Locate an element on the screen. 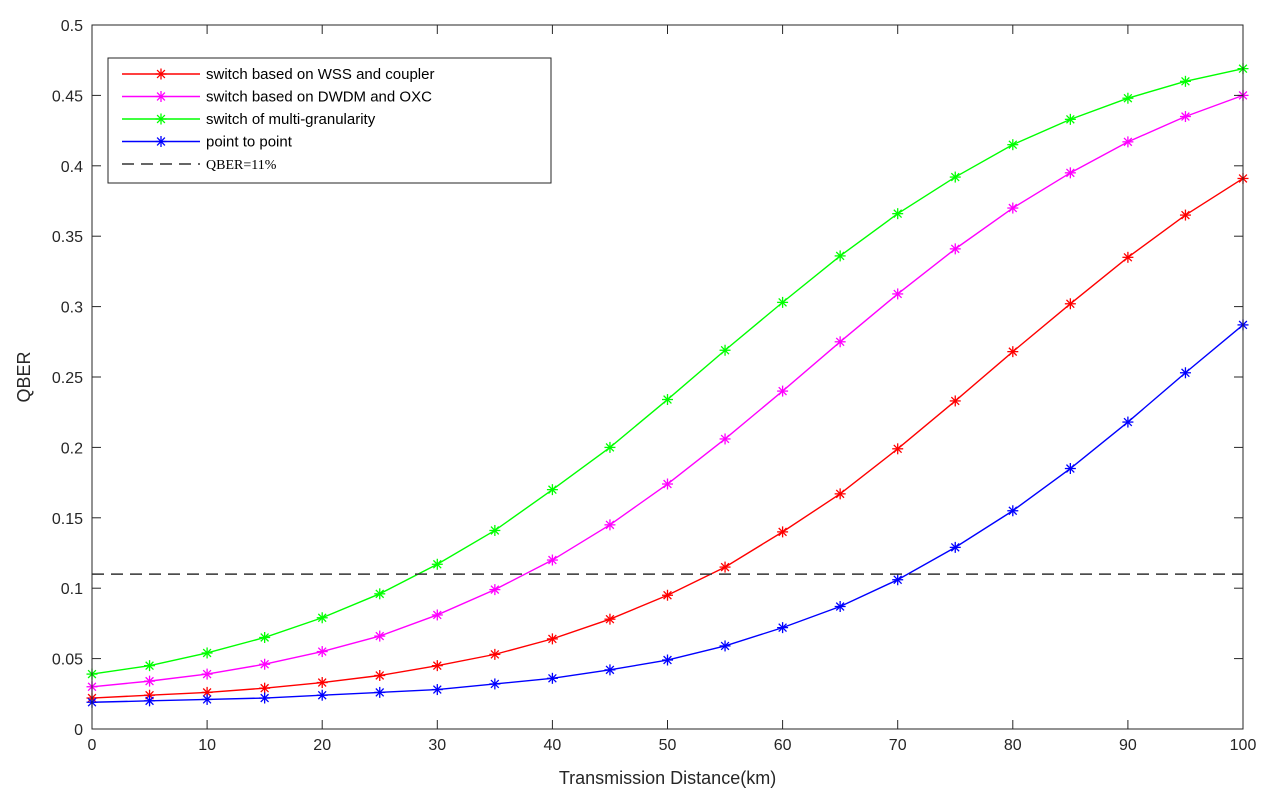 The image size is (1278, 795). y-axis-title: QBER is located at coordinates (24, 376).